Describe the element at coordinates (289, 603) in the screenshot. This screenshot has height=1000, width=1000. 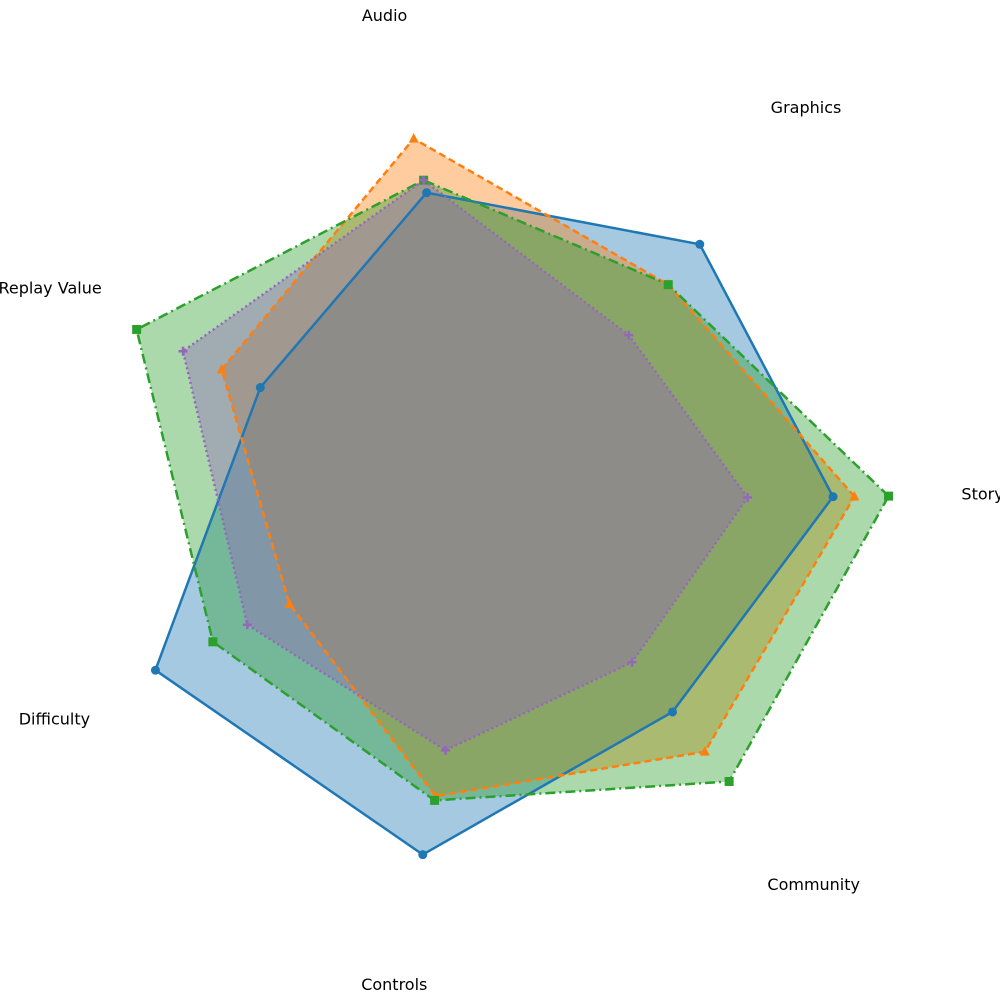
I see `series-2-point-difficulty` at that location.